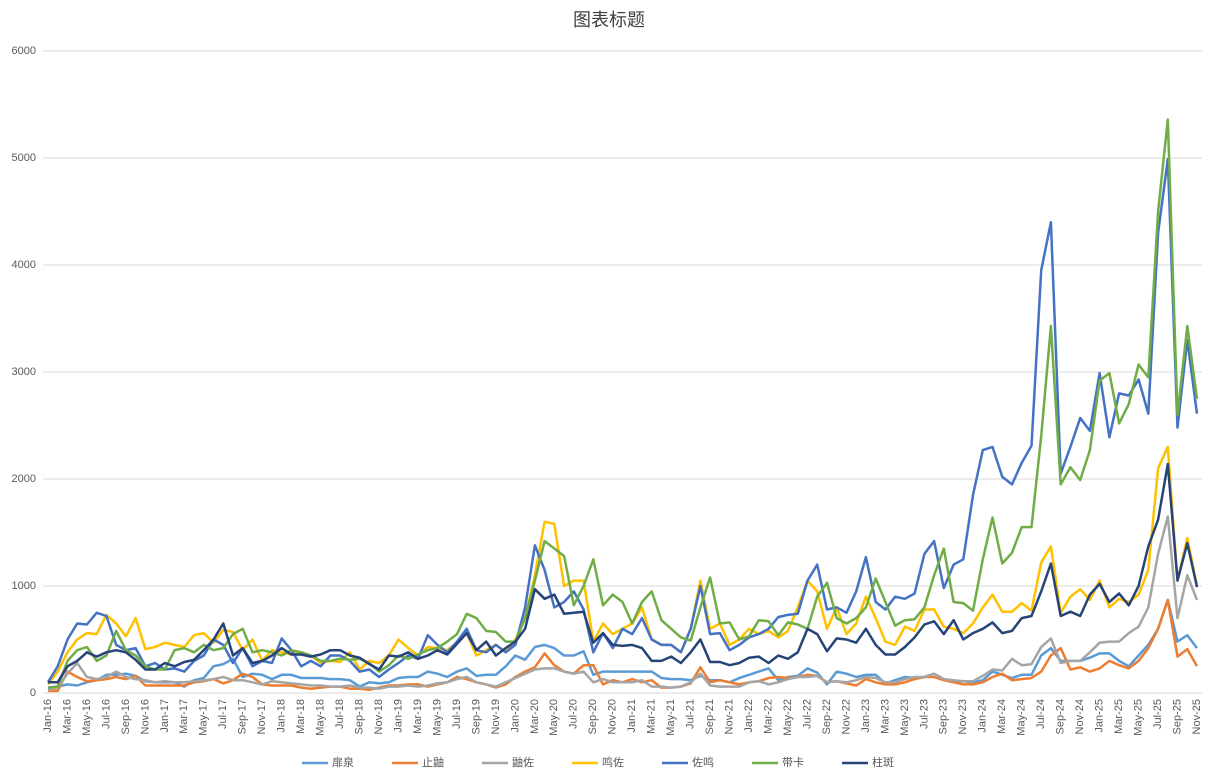 This screenshot has width=1218, height=782. Describe the element at coordinates (24, 51) in the screenshot. I see `y-tick-label: 6000` at that location.